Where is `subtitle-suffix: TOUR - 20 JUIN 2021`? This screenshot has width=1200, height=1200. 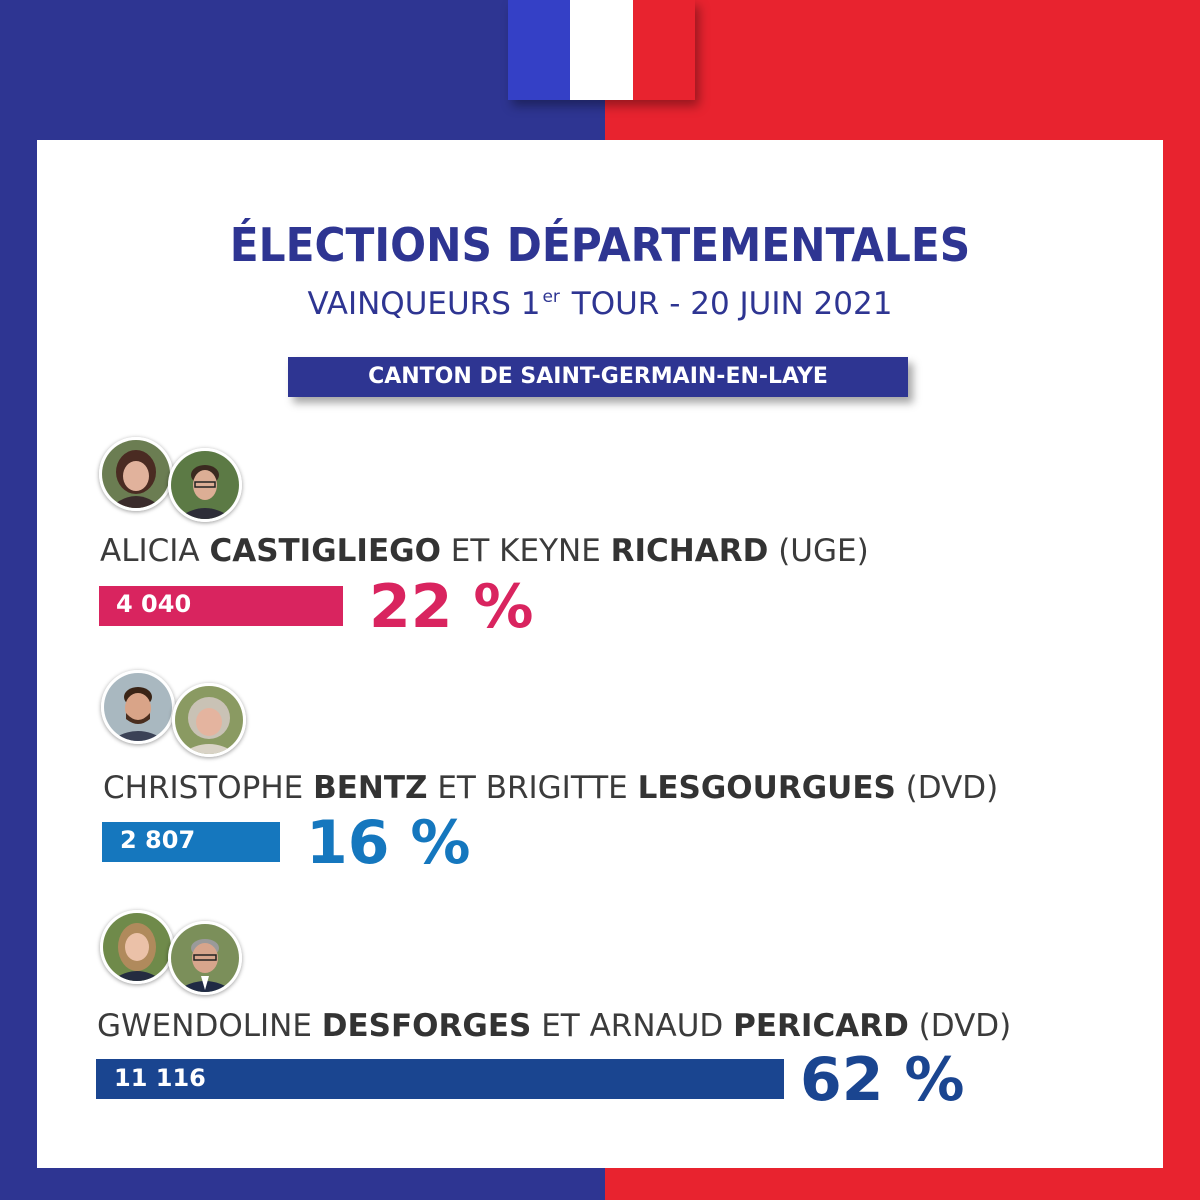 subtitle-suffix: TOUR - 20 JUIN 2021 is located at coordinates (727, 304).